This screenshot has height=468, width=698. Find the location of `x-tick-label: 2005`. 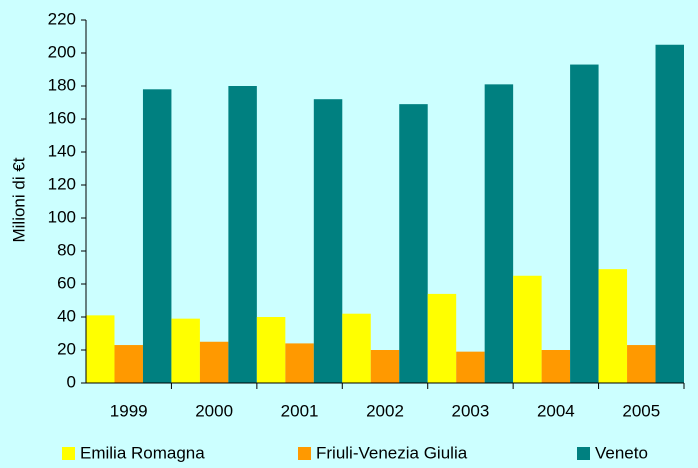

x-tick-label: 2005 is located at coordinates (641, 410).